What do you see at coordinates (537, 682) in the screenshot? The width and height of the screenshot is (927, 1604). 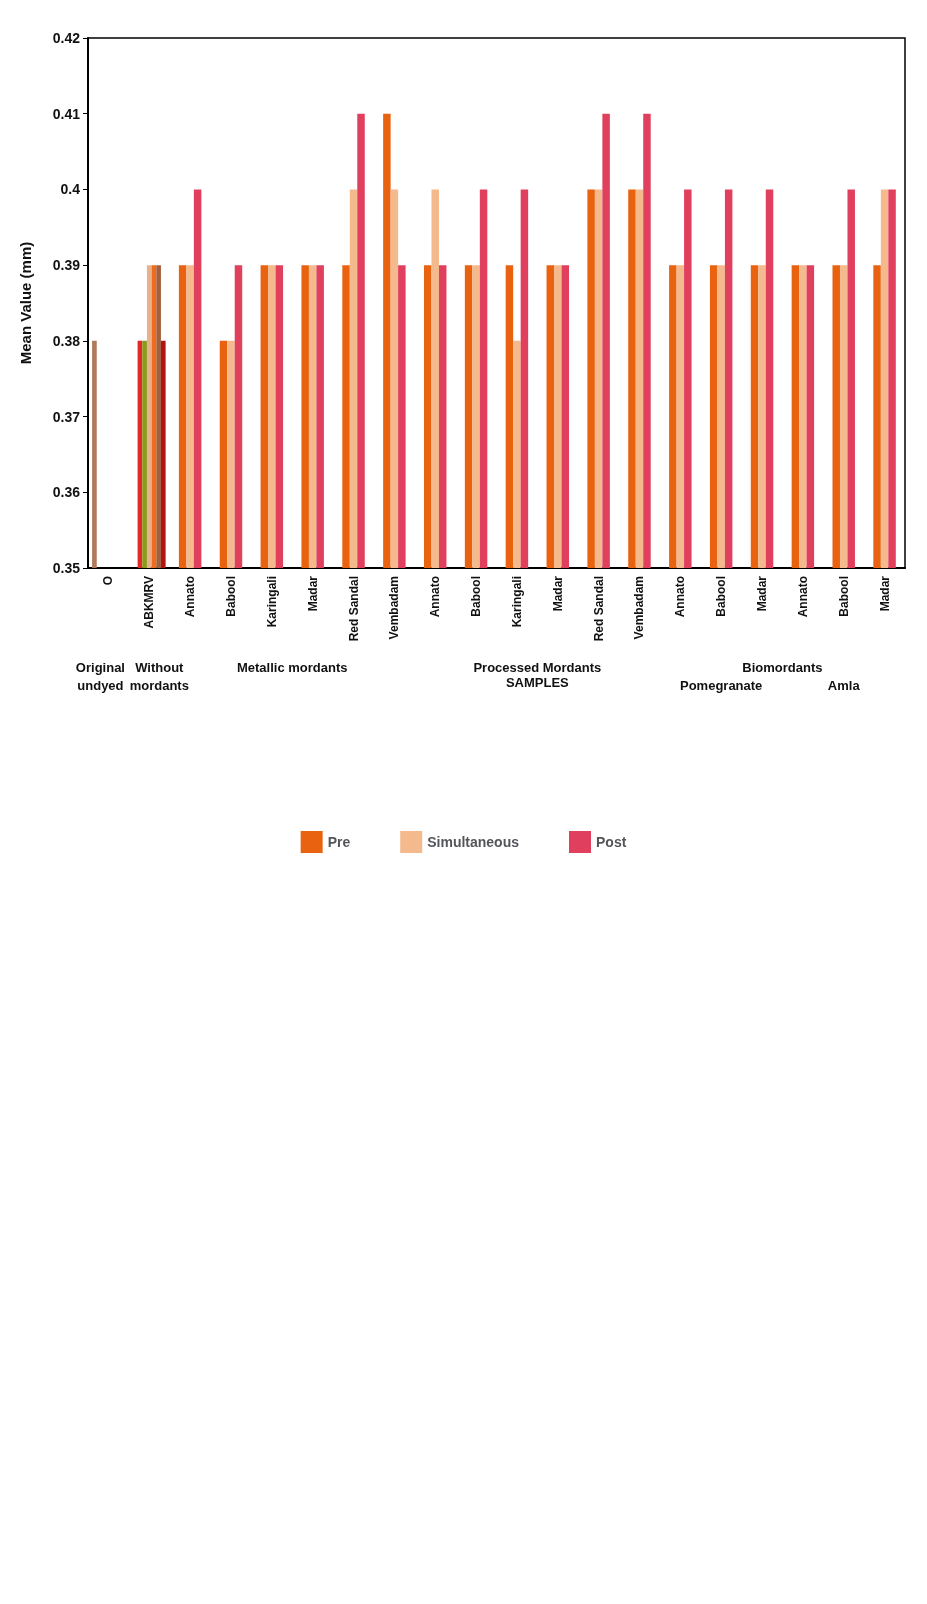 I see `x-axis-title: SAMPLES` at bounding box center [537, 682].